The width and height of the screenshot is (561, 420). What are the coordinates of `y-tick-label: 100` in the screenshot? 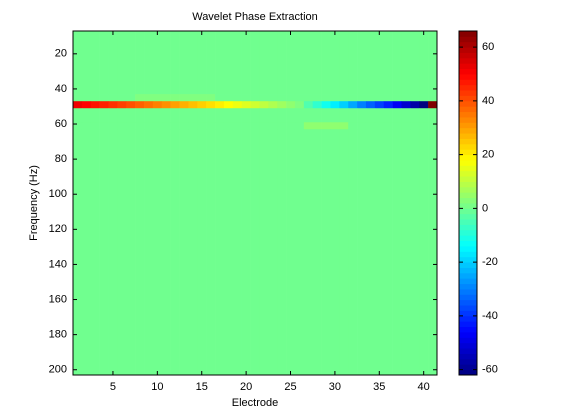 It's located at (58, 194).